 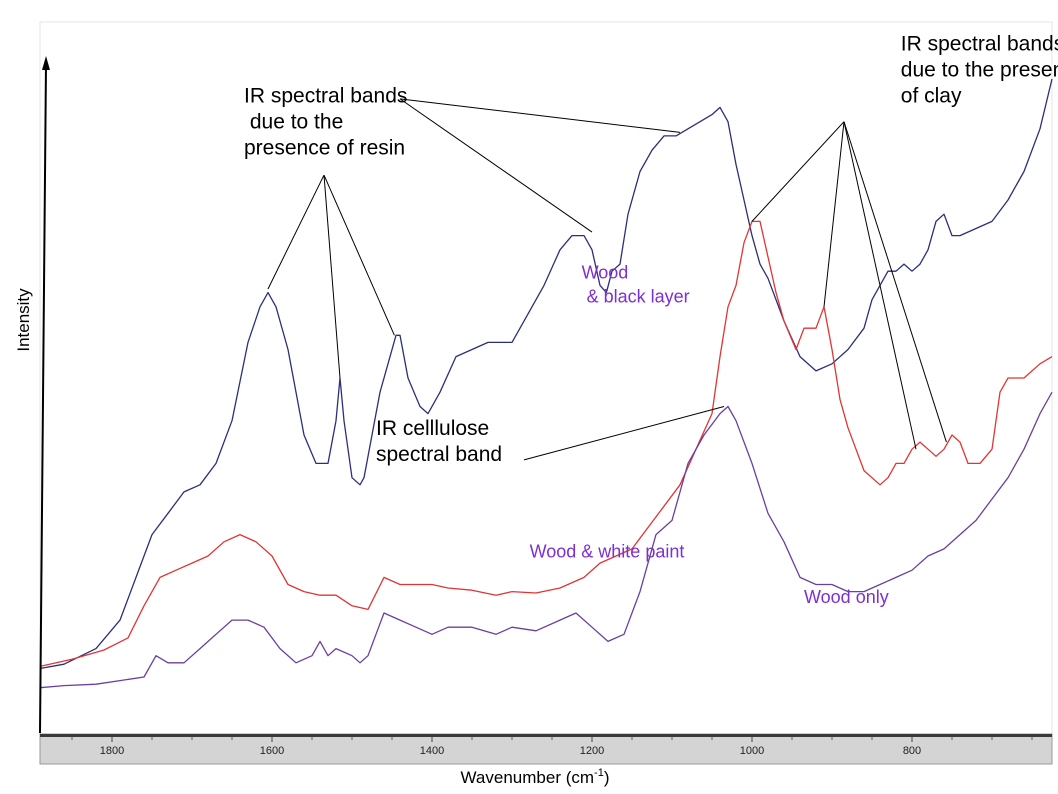 I want to click on series-label-2: Wood only, so click(x=846, y=597).